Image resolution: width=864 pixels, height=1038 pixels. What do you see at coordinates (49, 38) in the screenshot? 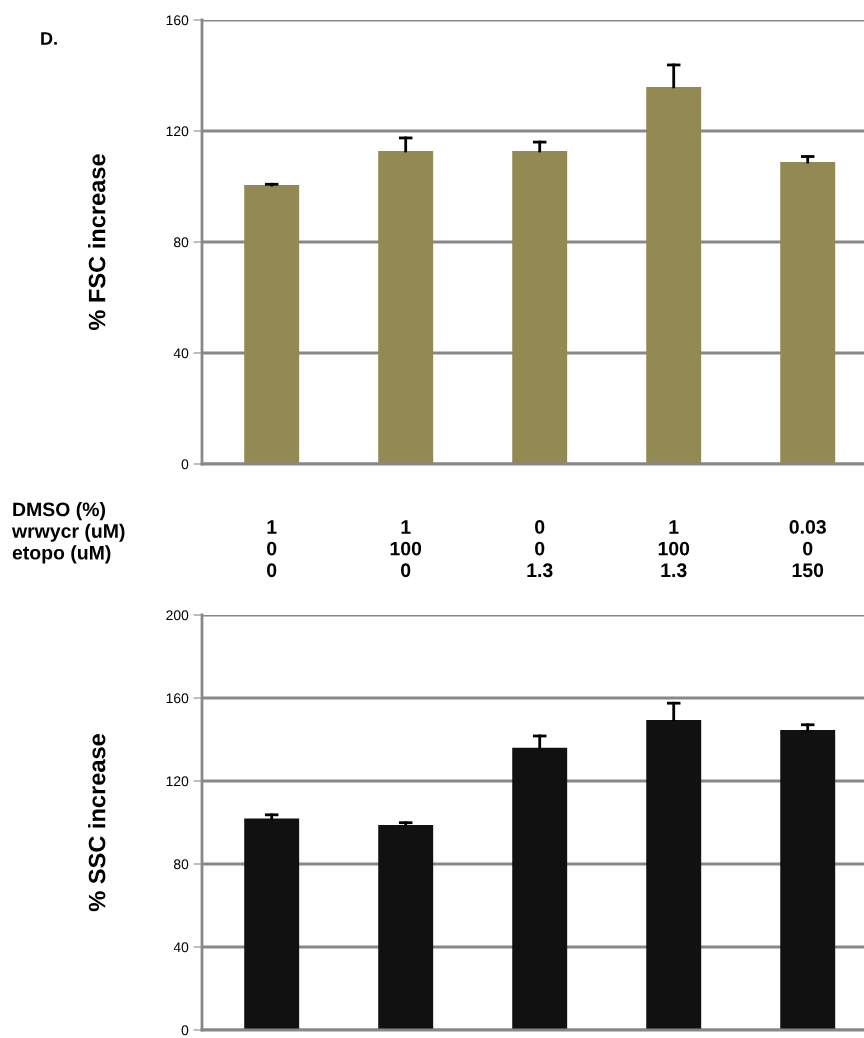
I see `text: D.` at bounding box center [49, 38].